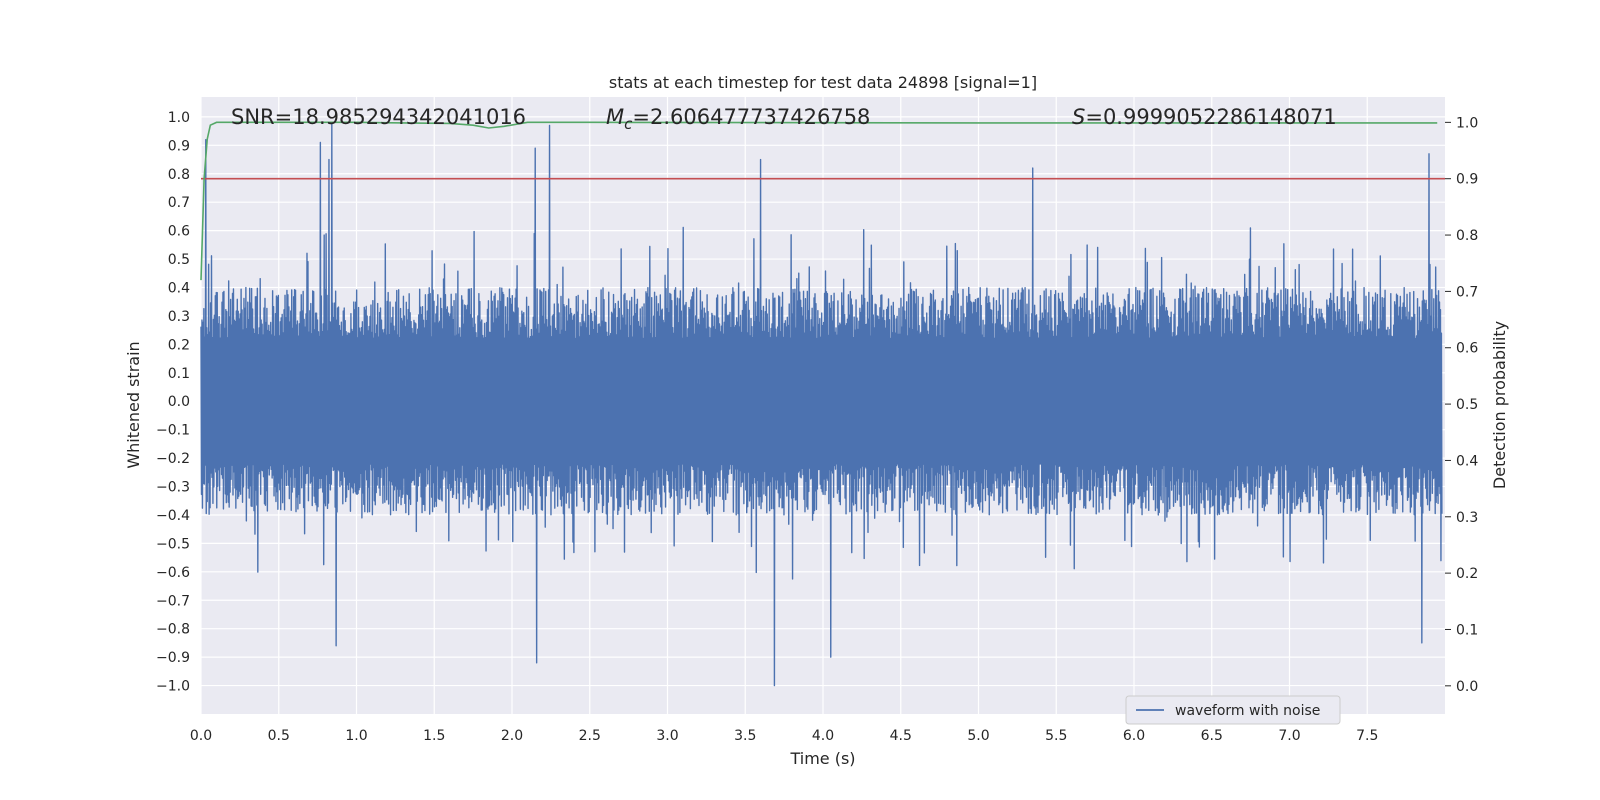 This screenshot has height=800, width=1600. I want to click on left-tick-label: −0.8, so click(173, 630).